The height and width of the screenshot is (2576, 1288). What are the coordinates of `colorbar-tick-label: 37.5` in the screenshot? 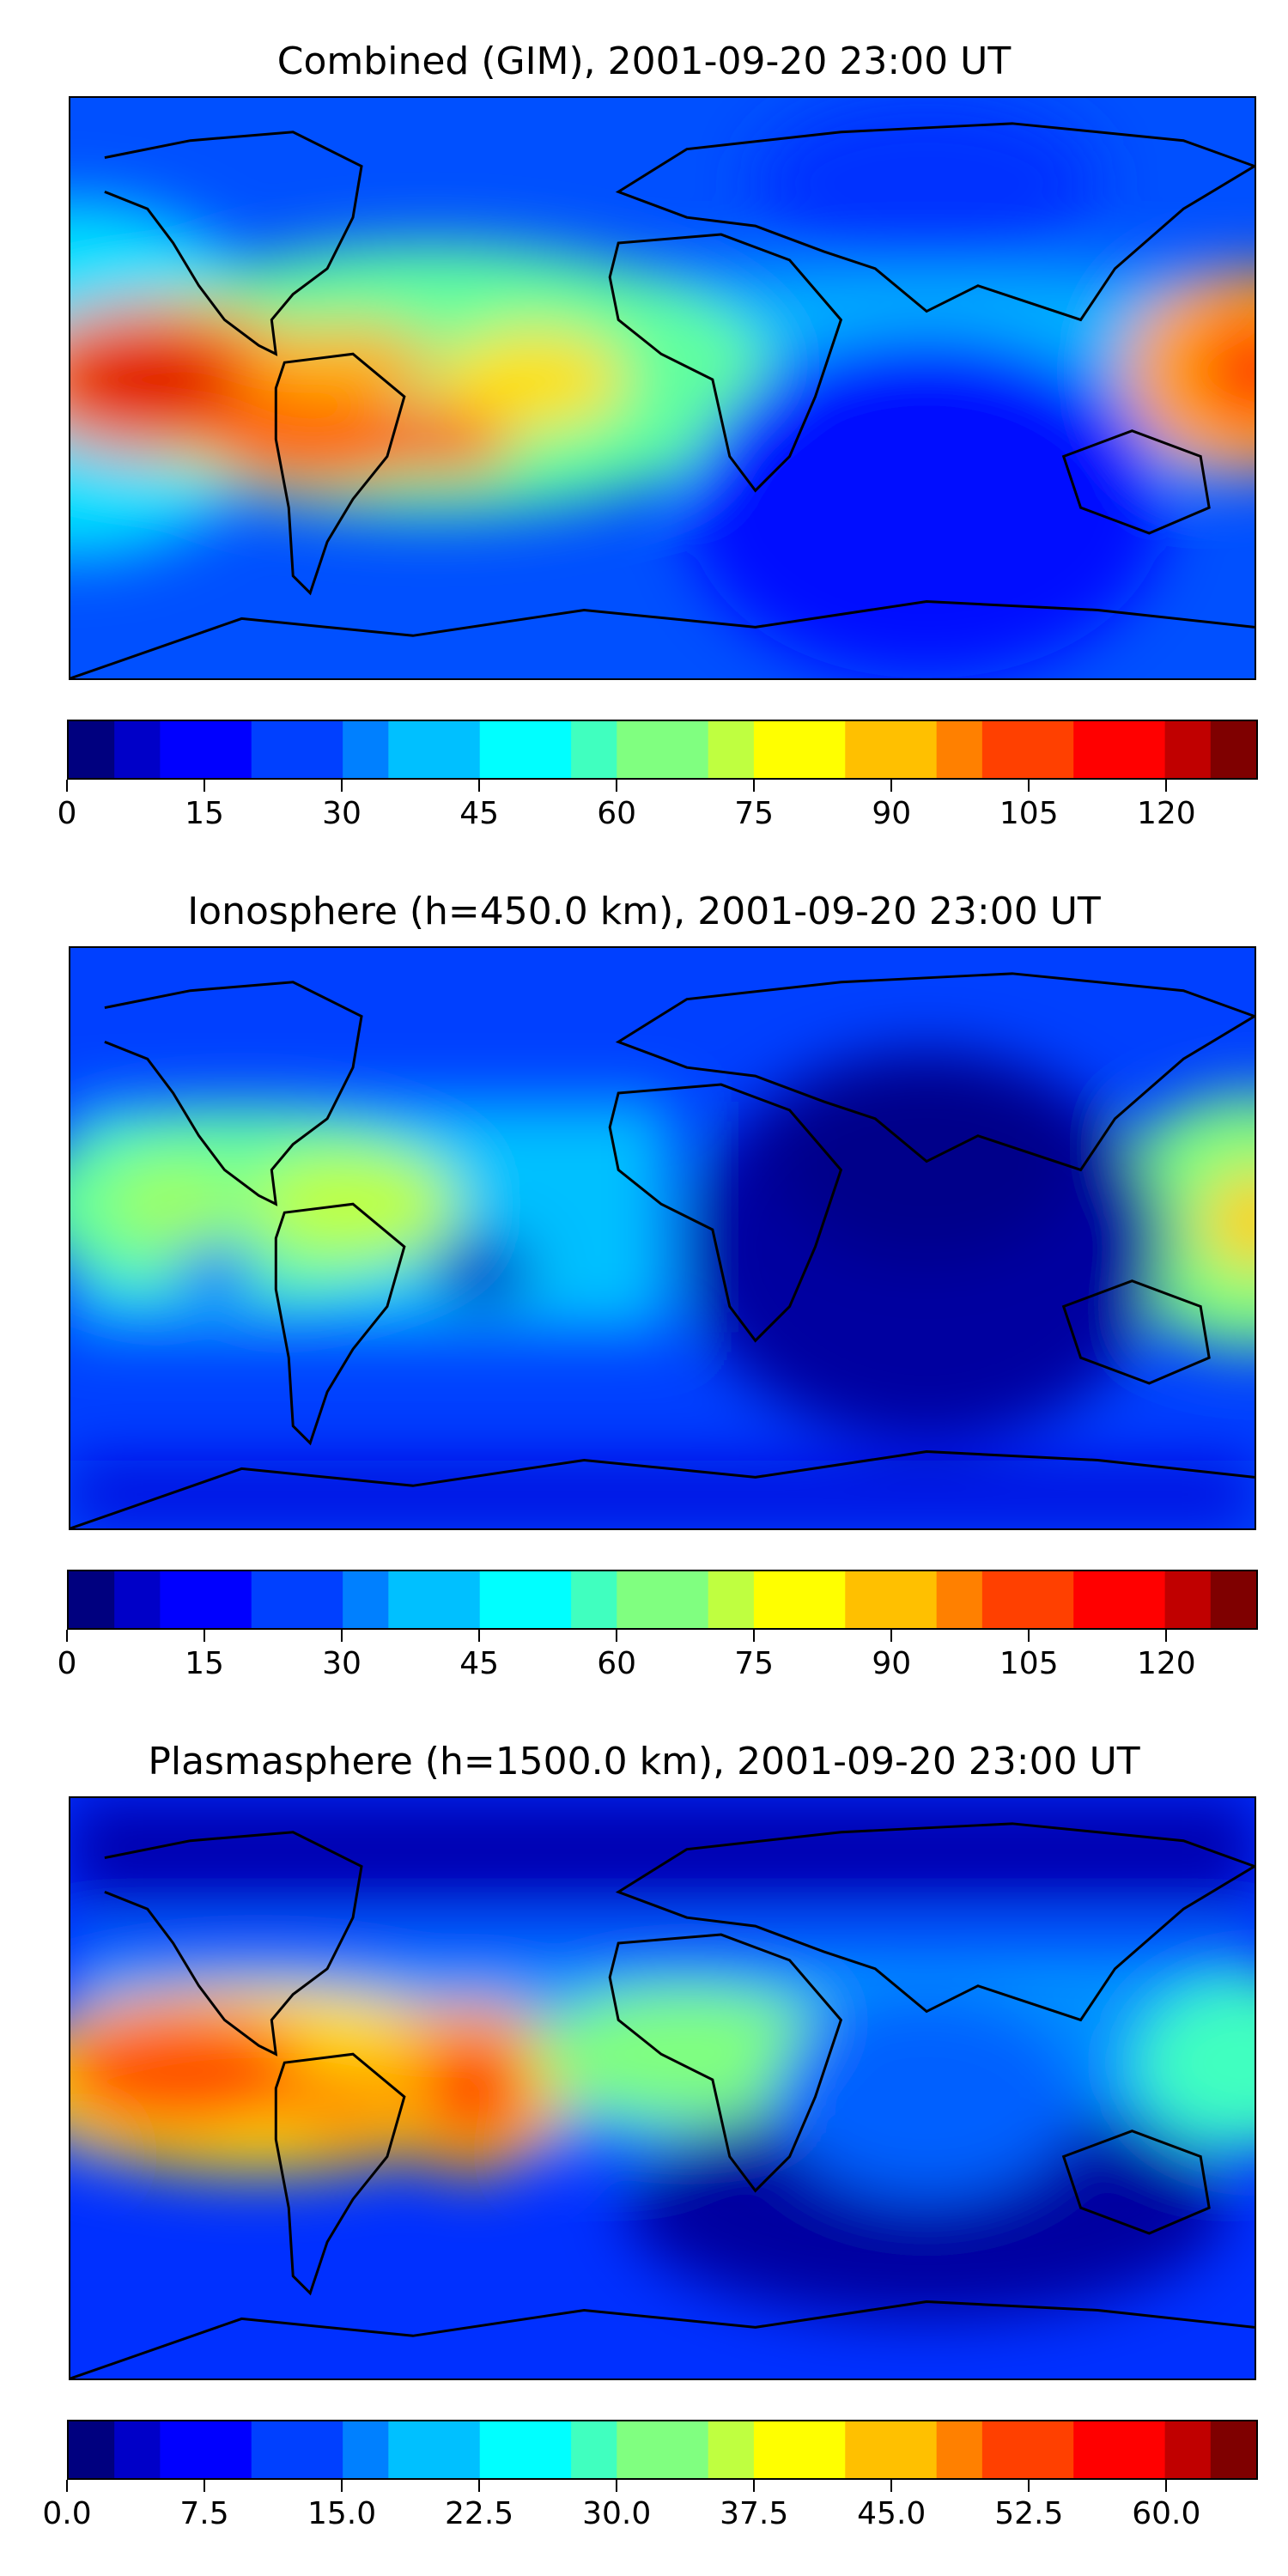 It's located at (755, 2514).